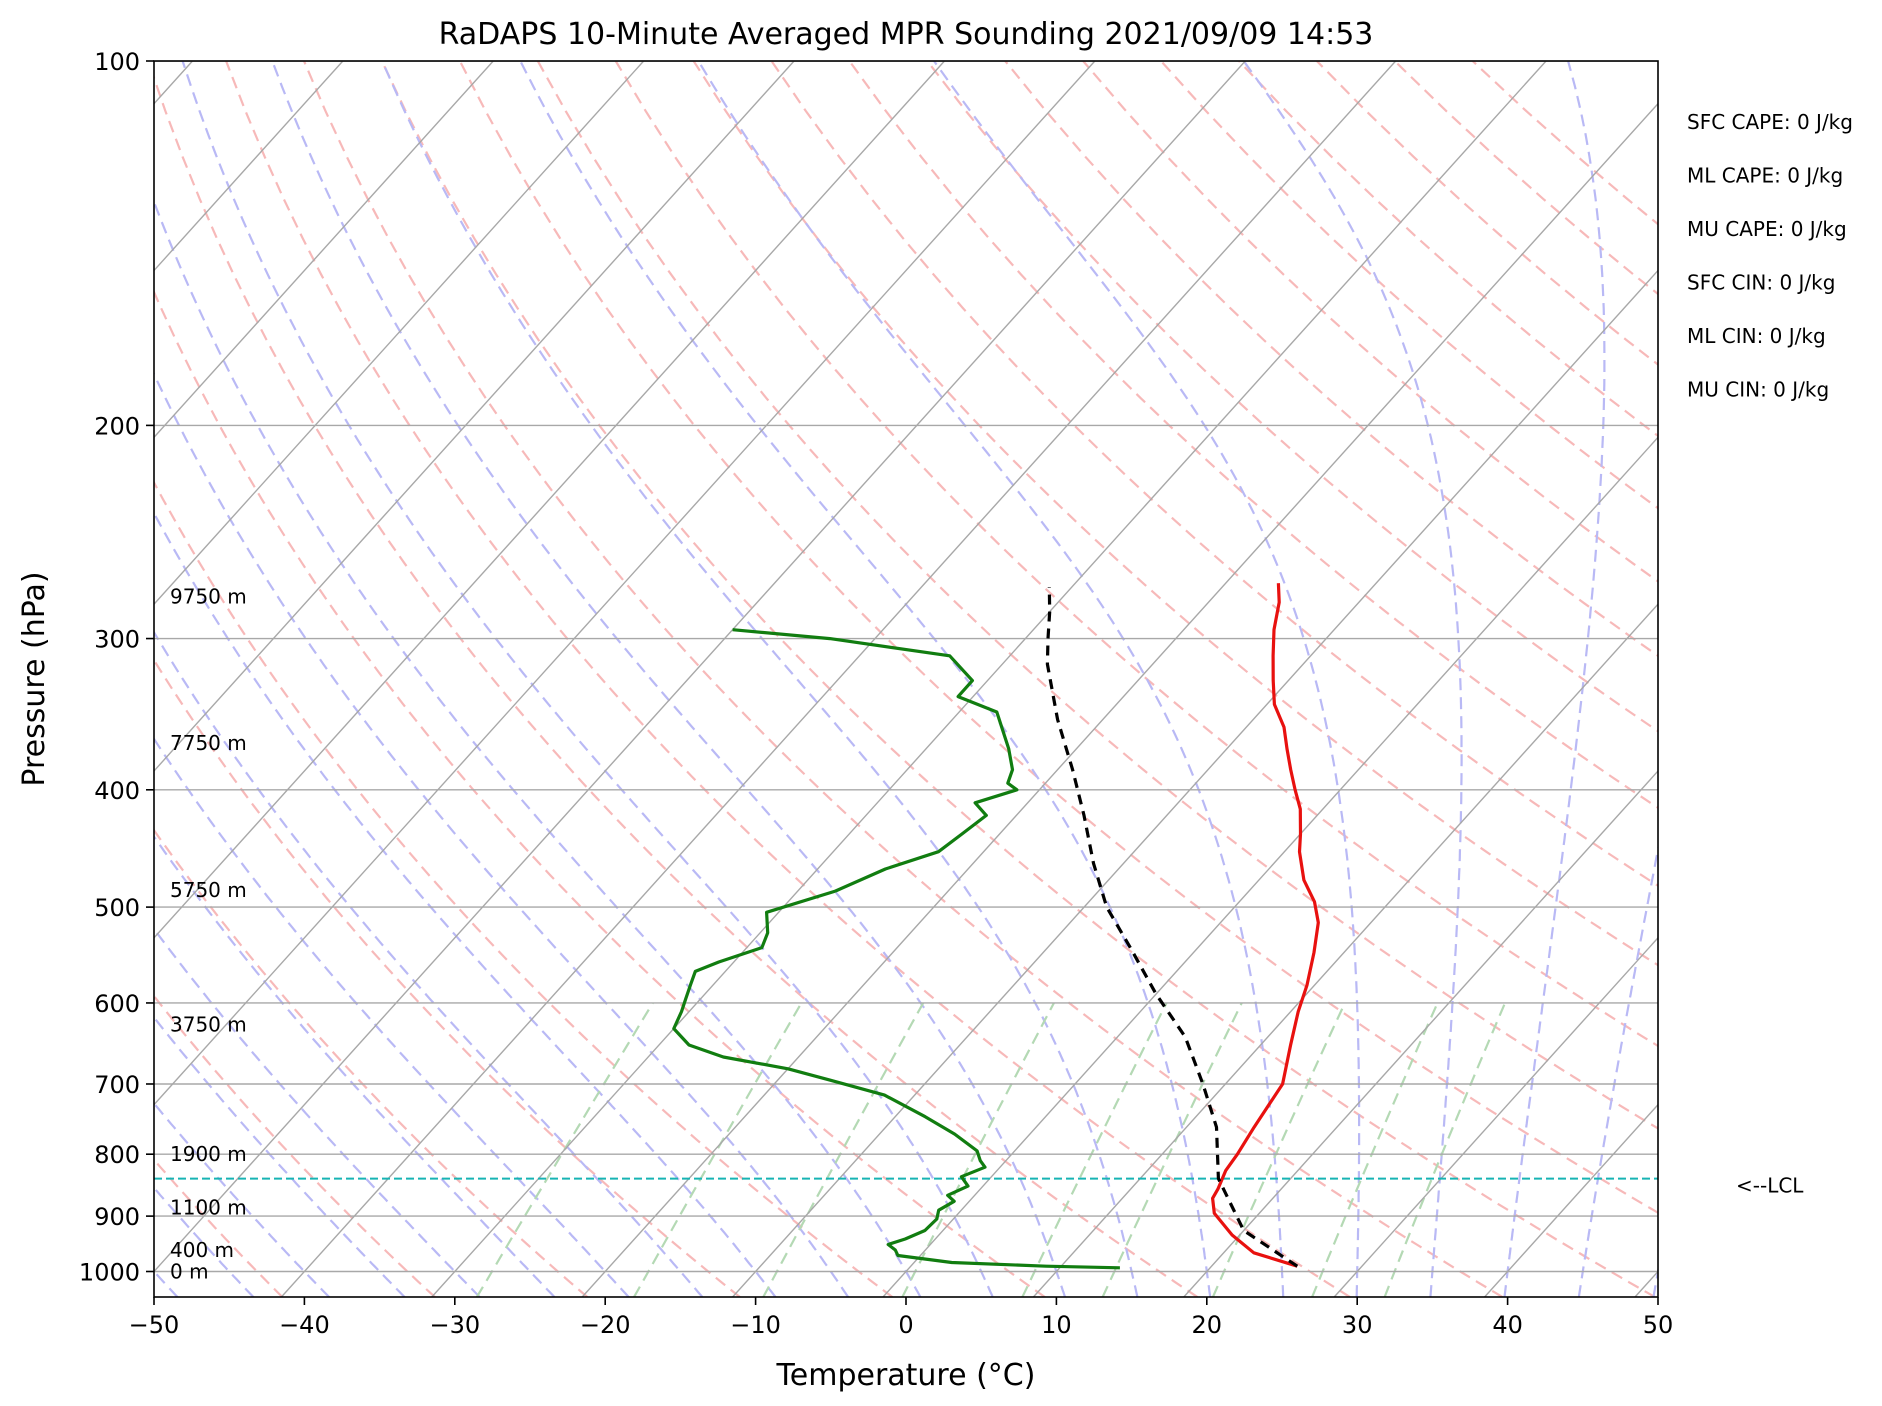 Image resolution: width=1882 pixels, height=1406 pixels. I want to click on index-label: ML CIN: 0 J/kg, so click(1756, 336).